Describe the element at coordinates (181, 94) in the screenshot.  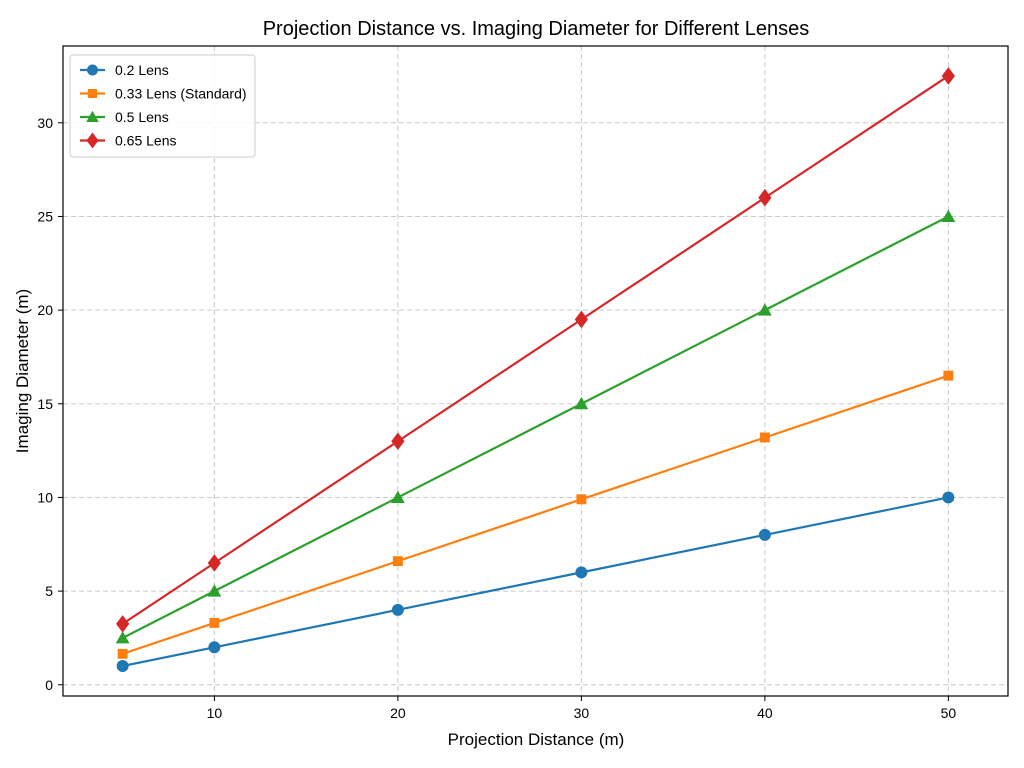
I see `legend-label: 0.33 Lens (Standard)` at that location.